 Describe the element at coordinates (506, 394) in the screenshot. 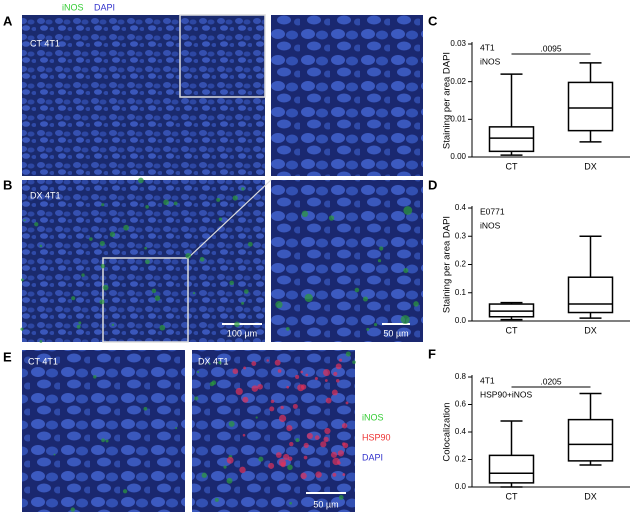

I see `annotation: HSP90+iNOS` at that location.